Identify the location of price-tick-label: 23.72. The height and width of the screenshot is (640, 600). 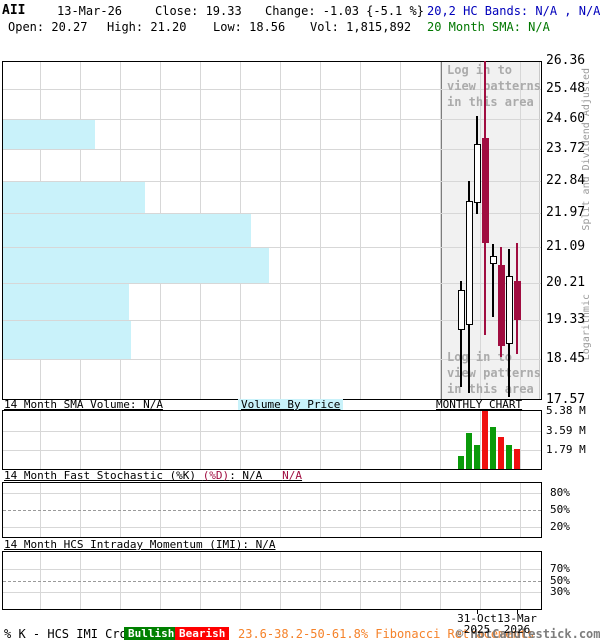
(566, 148).